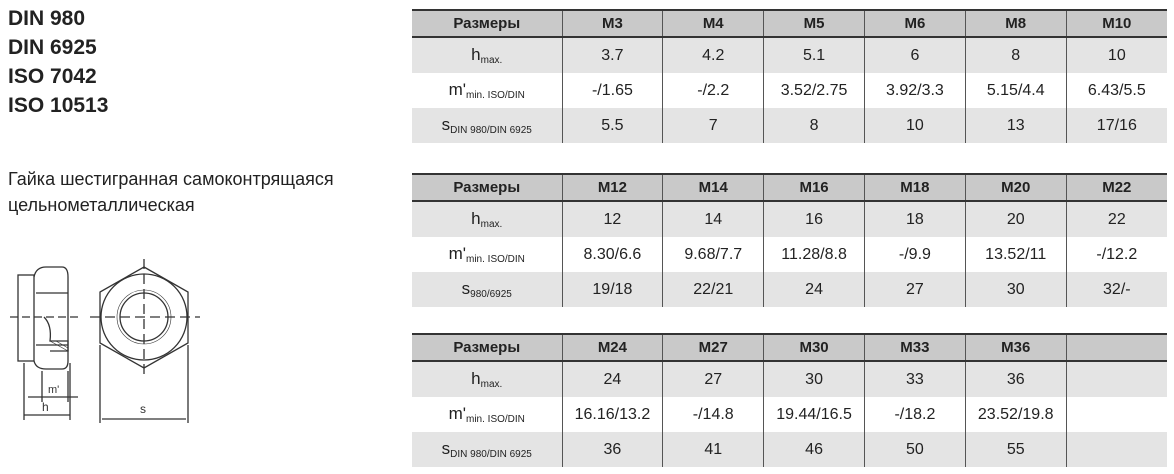  Describe the element at coordinates (1015, 449) in the screenshot. I see `table-cell: 55` at that location.